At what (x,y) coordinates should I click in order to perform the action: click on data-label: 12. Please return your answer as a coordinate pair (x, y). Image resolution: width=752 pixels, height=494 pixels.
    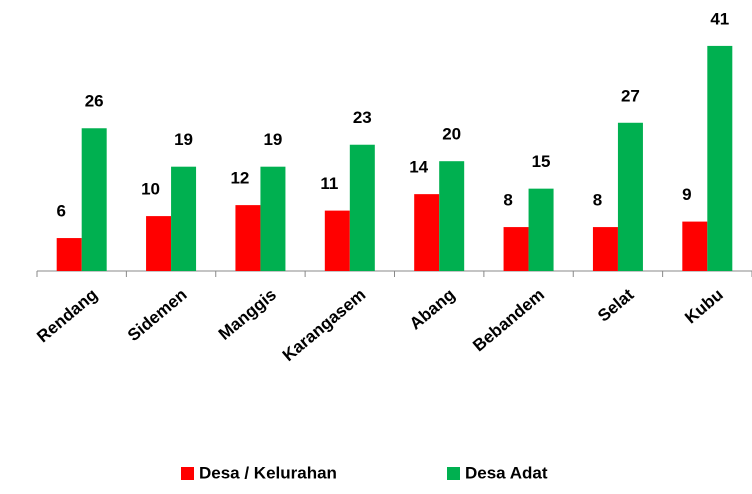
    Looking at the image, I should click on (239, 178).